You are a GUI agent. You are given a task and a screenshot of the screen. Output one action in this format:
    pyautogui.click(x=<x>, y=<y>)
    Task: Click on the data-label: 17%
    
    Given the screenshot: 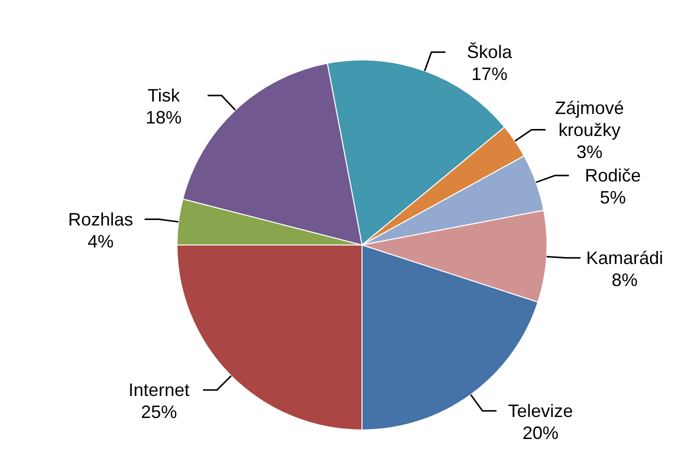 What is the action you would take?
    pyautogui.click(x=489, y=74)
    